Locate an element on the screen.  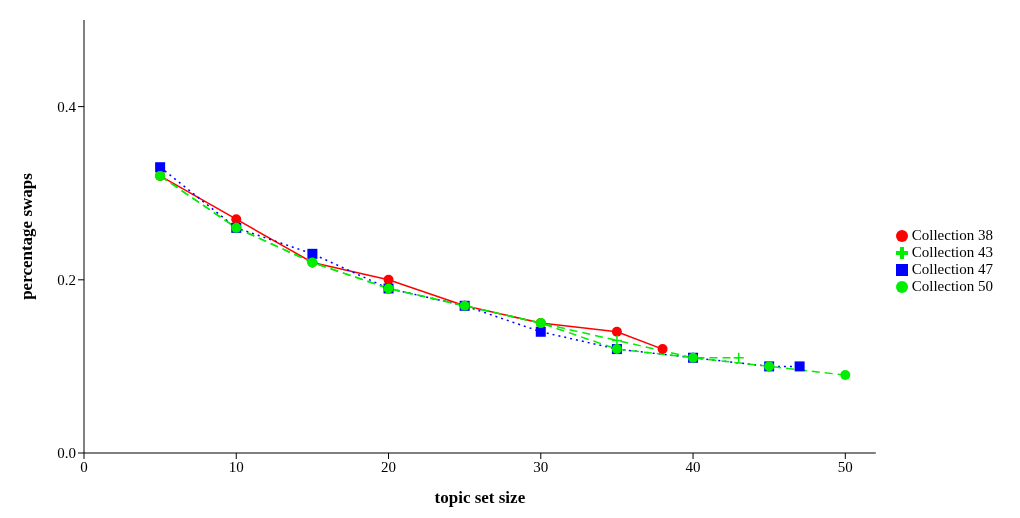
x-tick-label: 50 is located at coordinates (845, 466).